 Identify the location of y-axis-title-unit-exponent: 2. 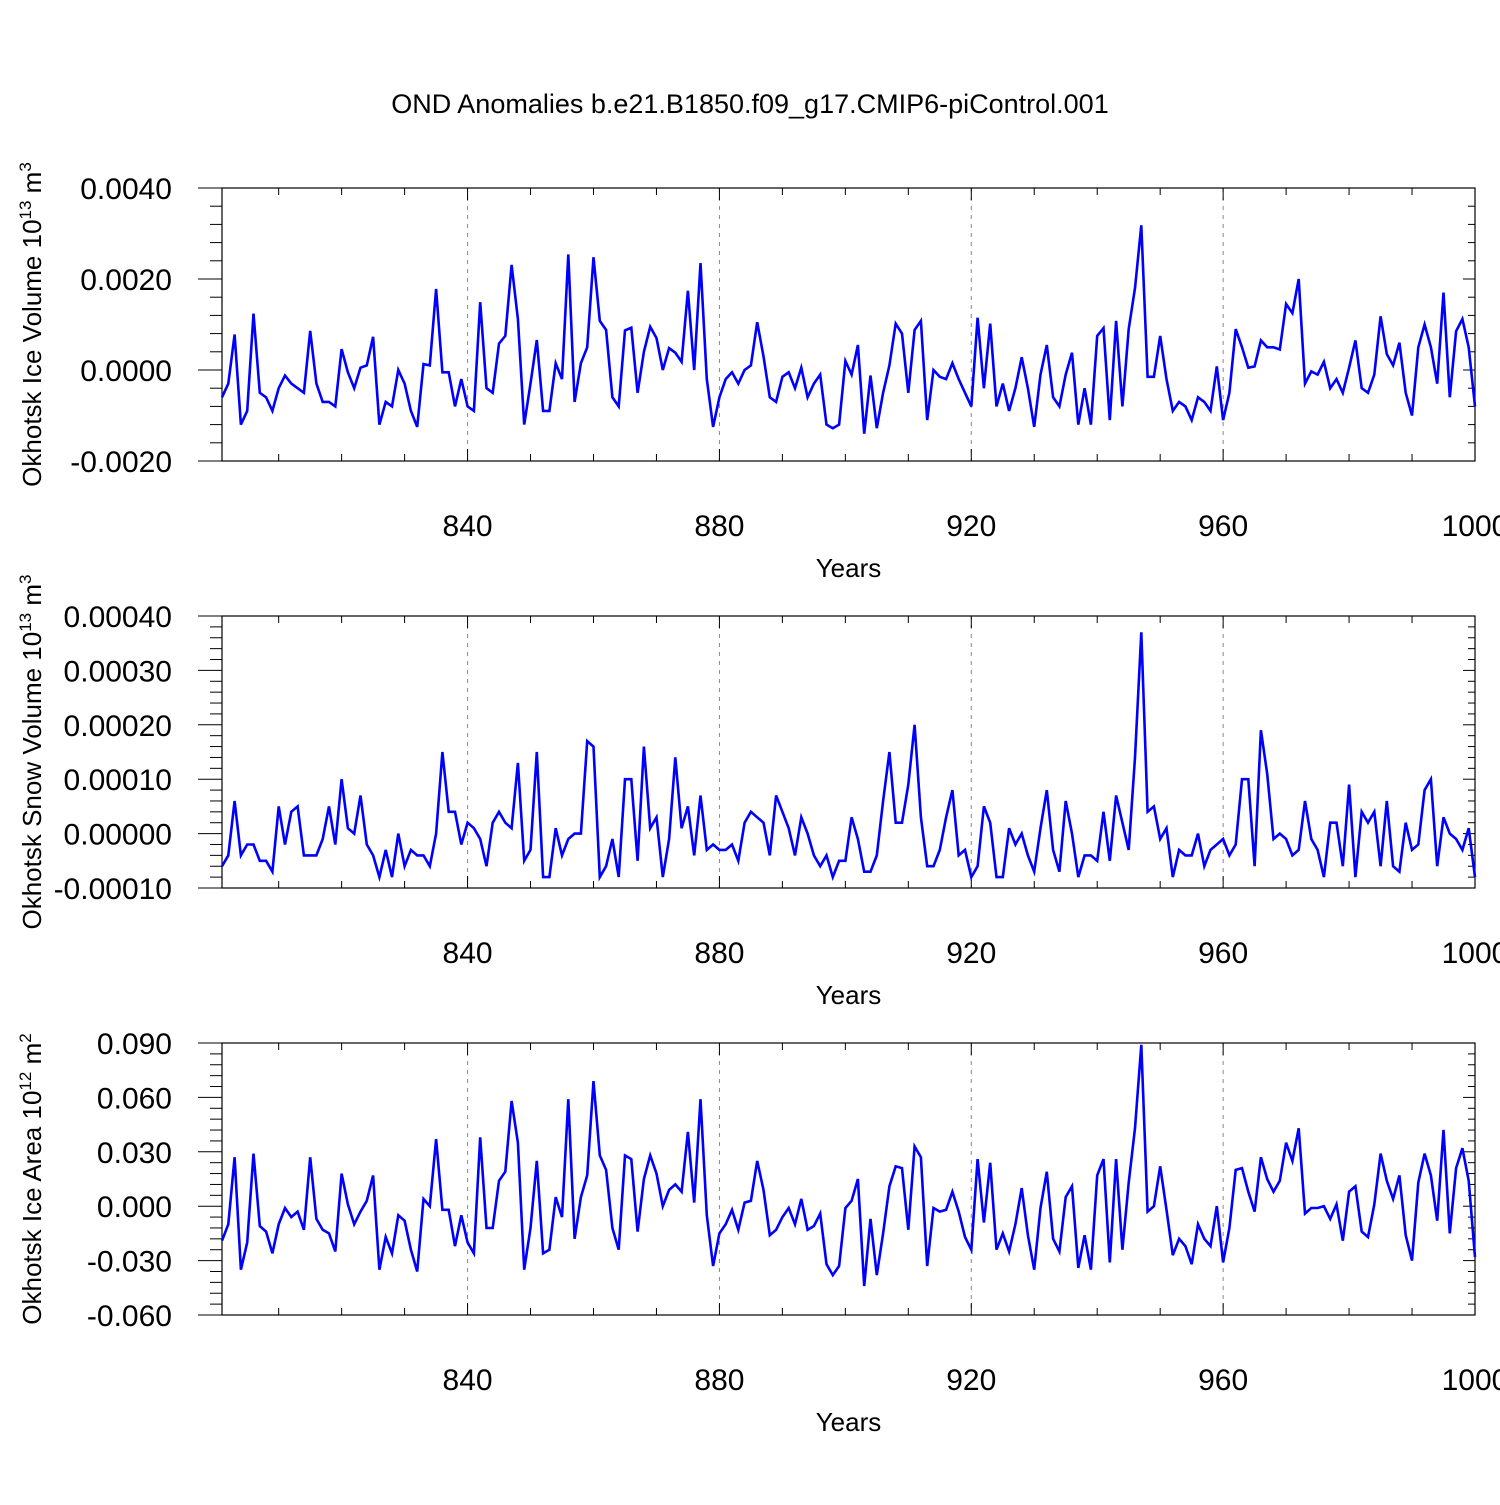
(25, 1037).